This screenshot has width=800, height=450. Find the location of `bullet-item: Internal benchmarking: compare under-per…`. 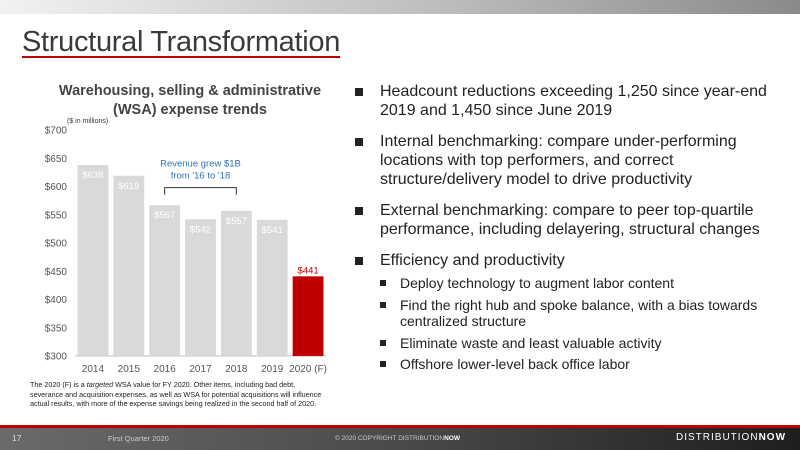

bullet-item: Internal benchmarking: compare under-per… is located at coordinates (562, 160).